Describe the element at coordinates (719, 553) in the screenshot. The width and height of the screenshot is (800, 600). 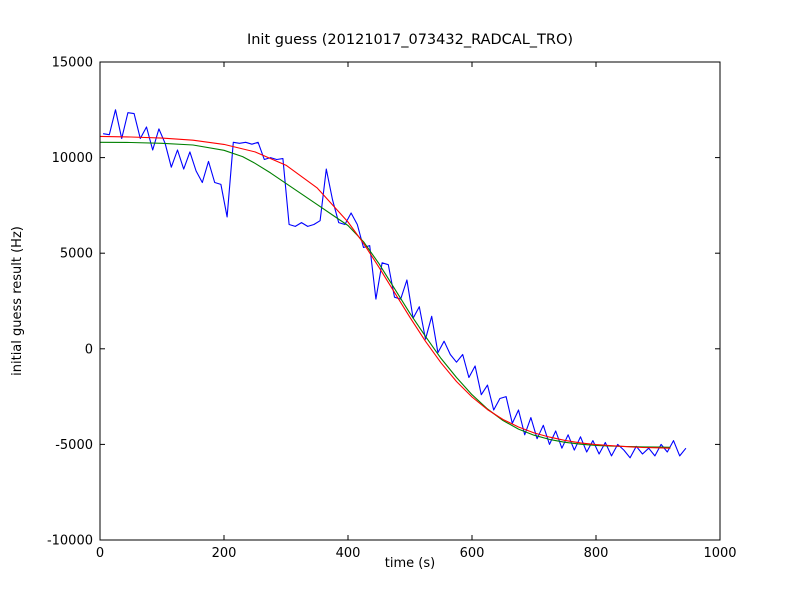
I see `x-tick-label: 1000` at that location.